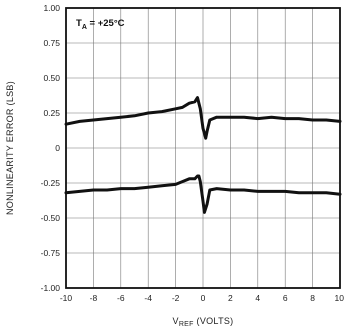 The height and width of the screenshot is (330, 344). I want to click on annotation-main: T, so click(79, 23).